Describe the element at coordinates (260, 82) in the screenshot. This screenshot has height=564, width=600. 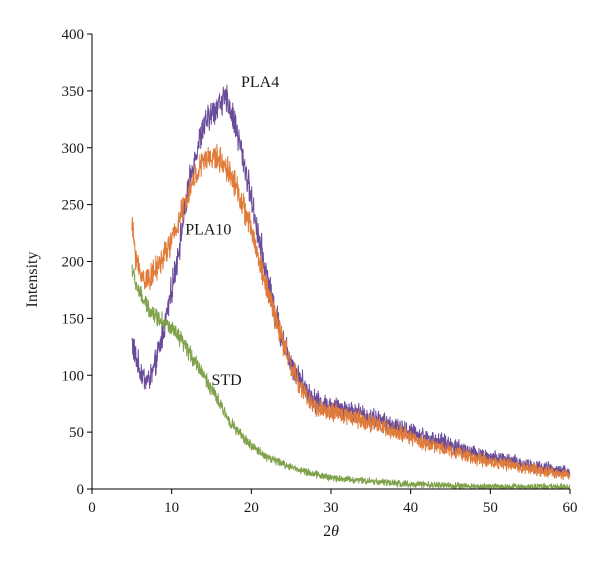
I see `series-label-pla4: PLA4` at that location.